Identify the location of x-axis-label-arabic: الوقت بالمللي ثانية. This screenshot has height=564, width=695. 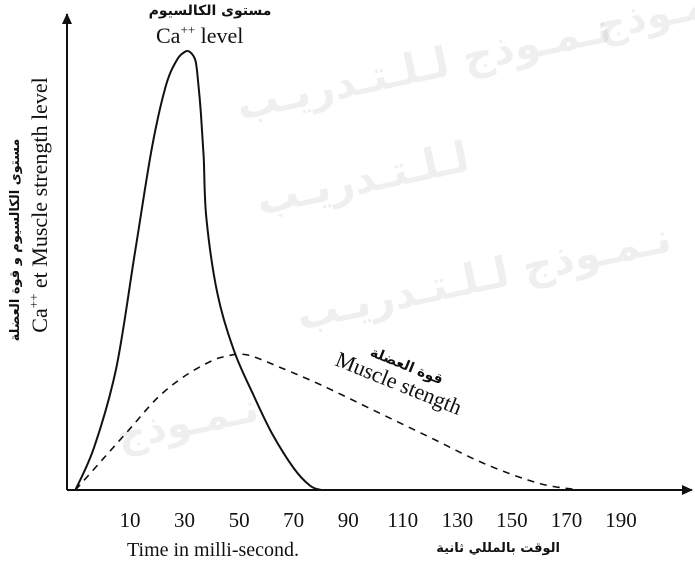
(498, 548).